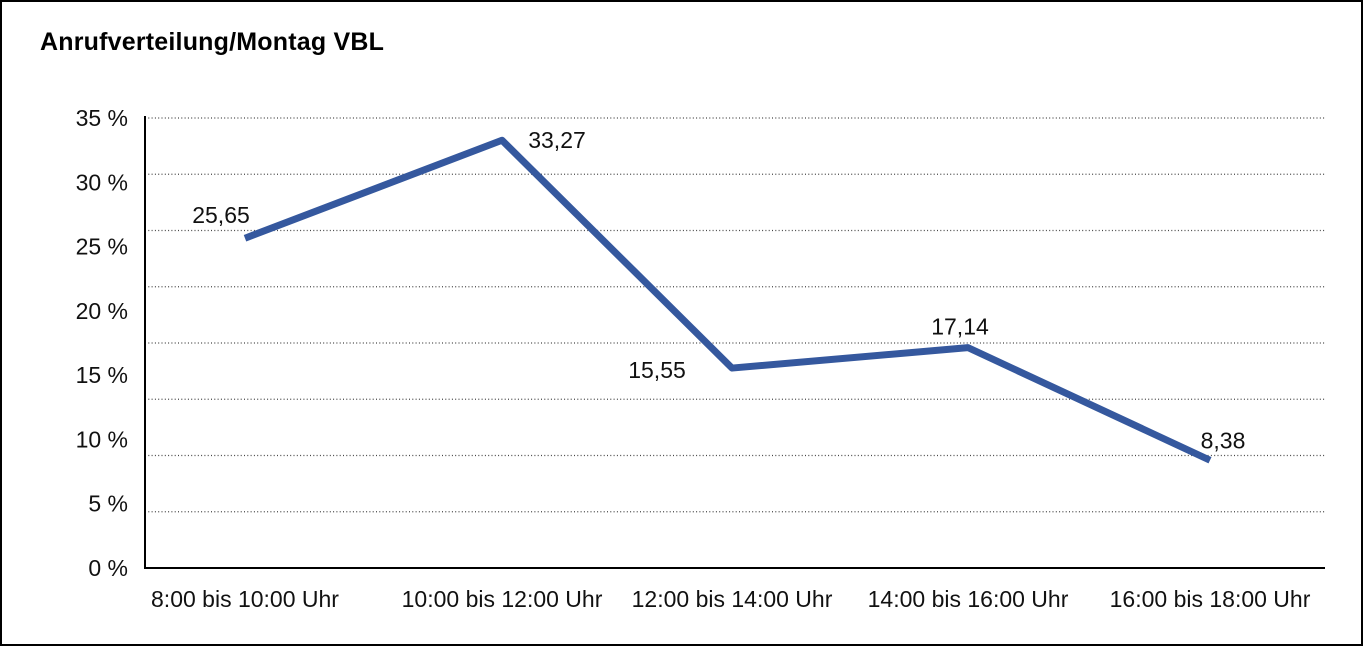 The width and height of the screenshot is (1363, 646). What do you see at coordinates (502, 599) in the screenshot?
I see `x-axis-category-label: 10:00 bis 12:00 Uhr` at bounding box center [502, 599].